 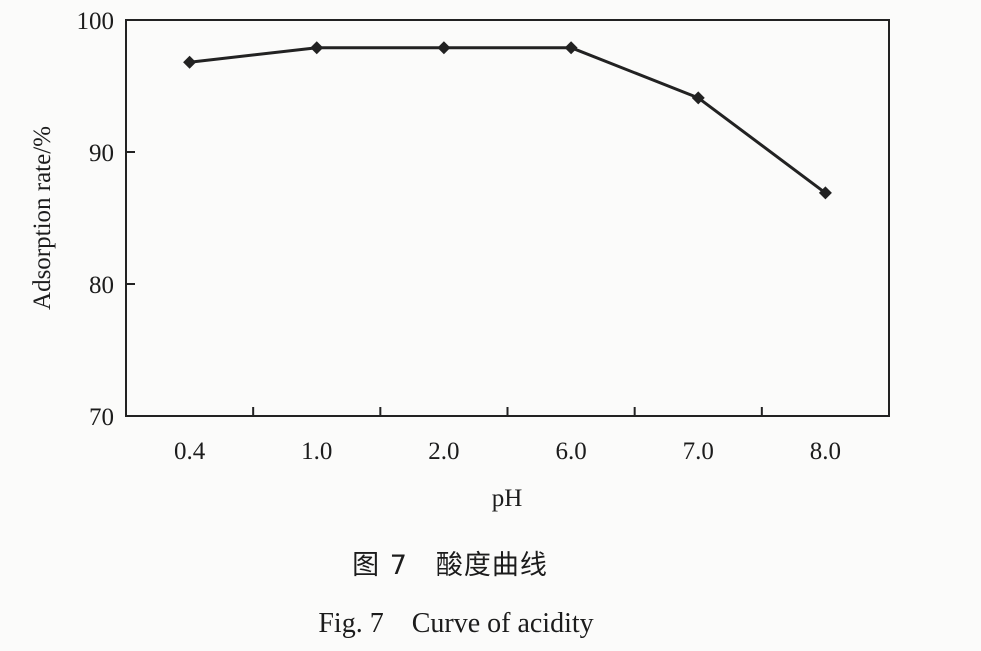 What do you see at coordinates (190, 451) in the screenshot?
I see `x-tick-label: 0.4` at bounding box center [190, 451].